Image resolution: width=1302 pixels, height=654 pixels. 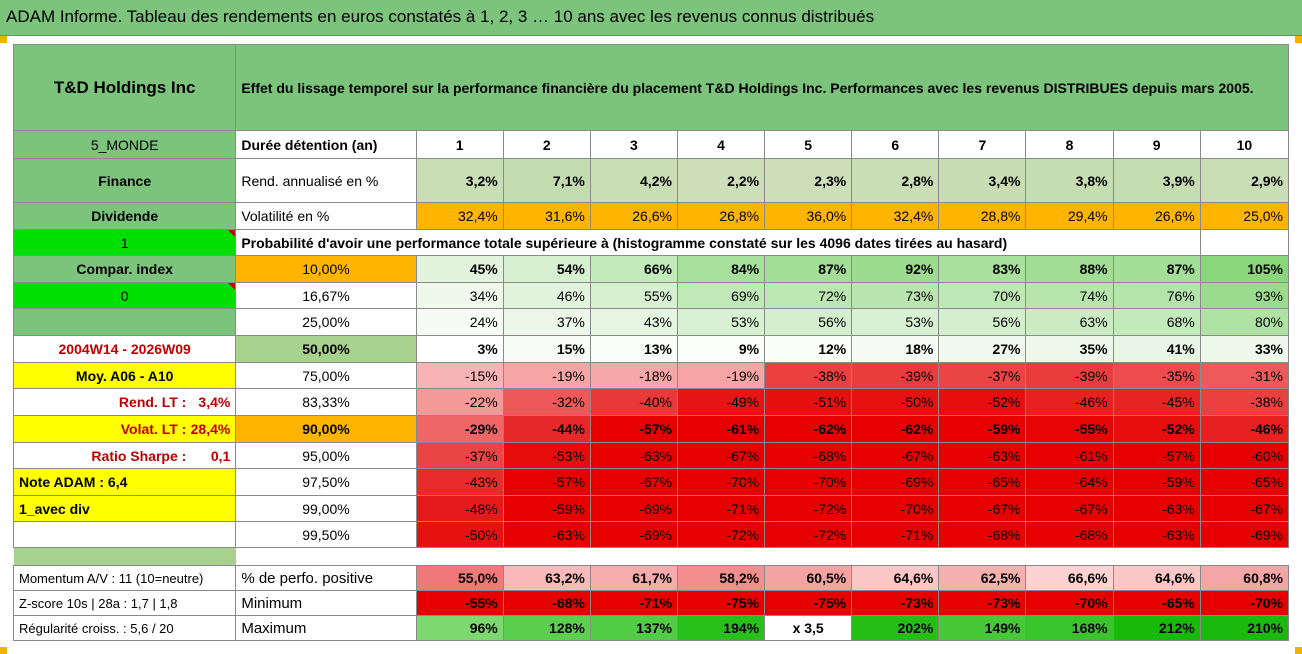 What do you see at coordinates (326, 269) in the screenshot?
I see `row-label: 10,00%` at bounding box center [326, 269].